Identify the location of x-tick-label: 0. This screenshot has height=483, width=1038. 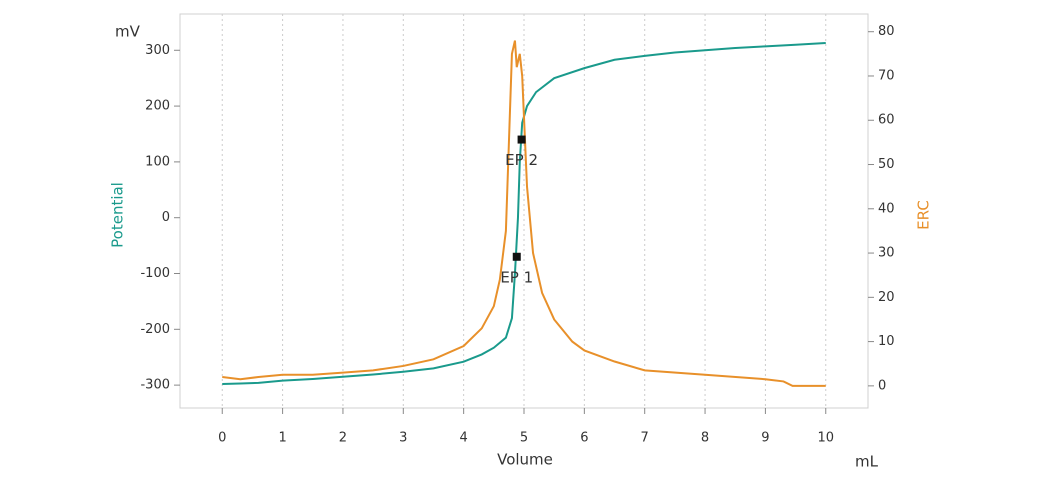
(222, 438).